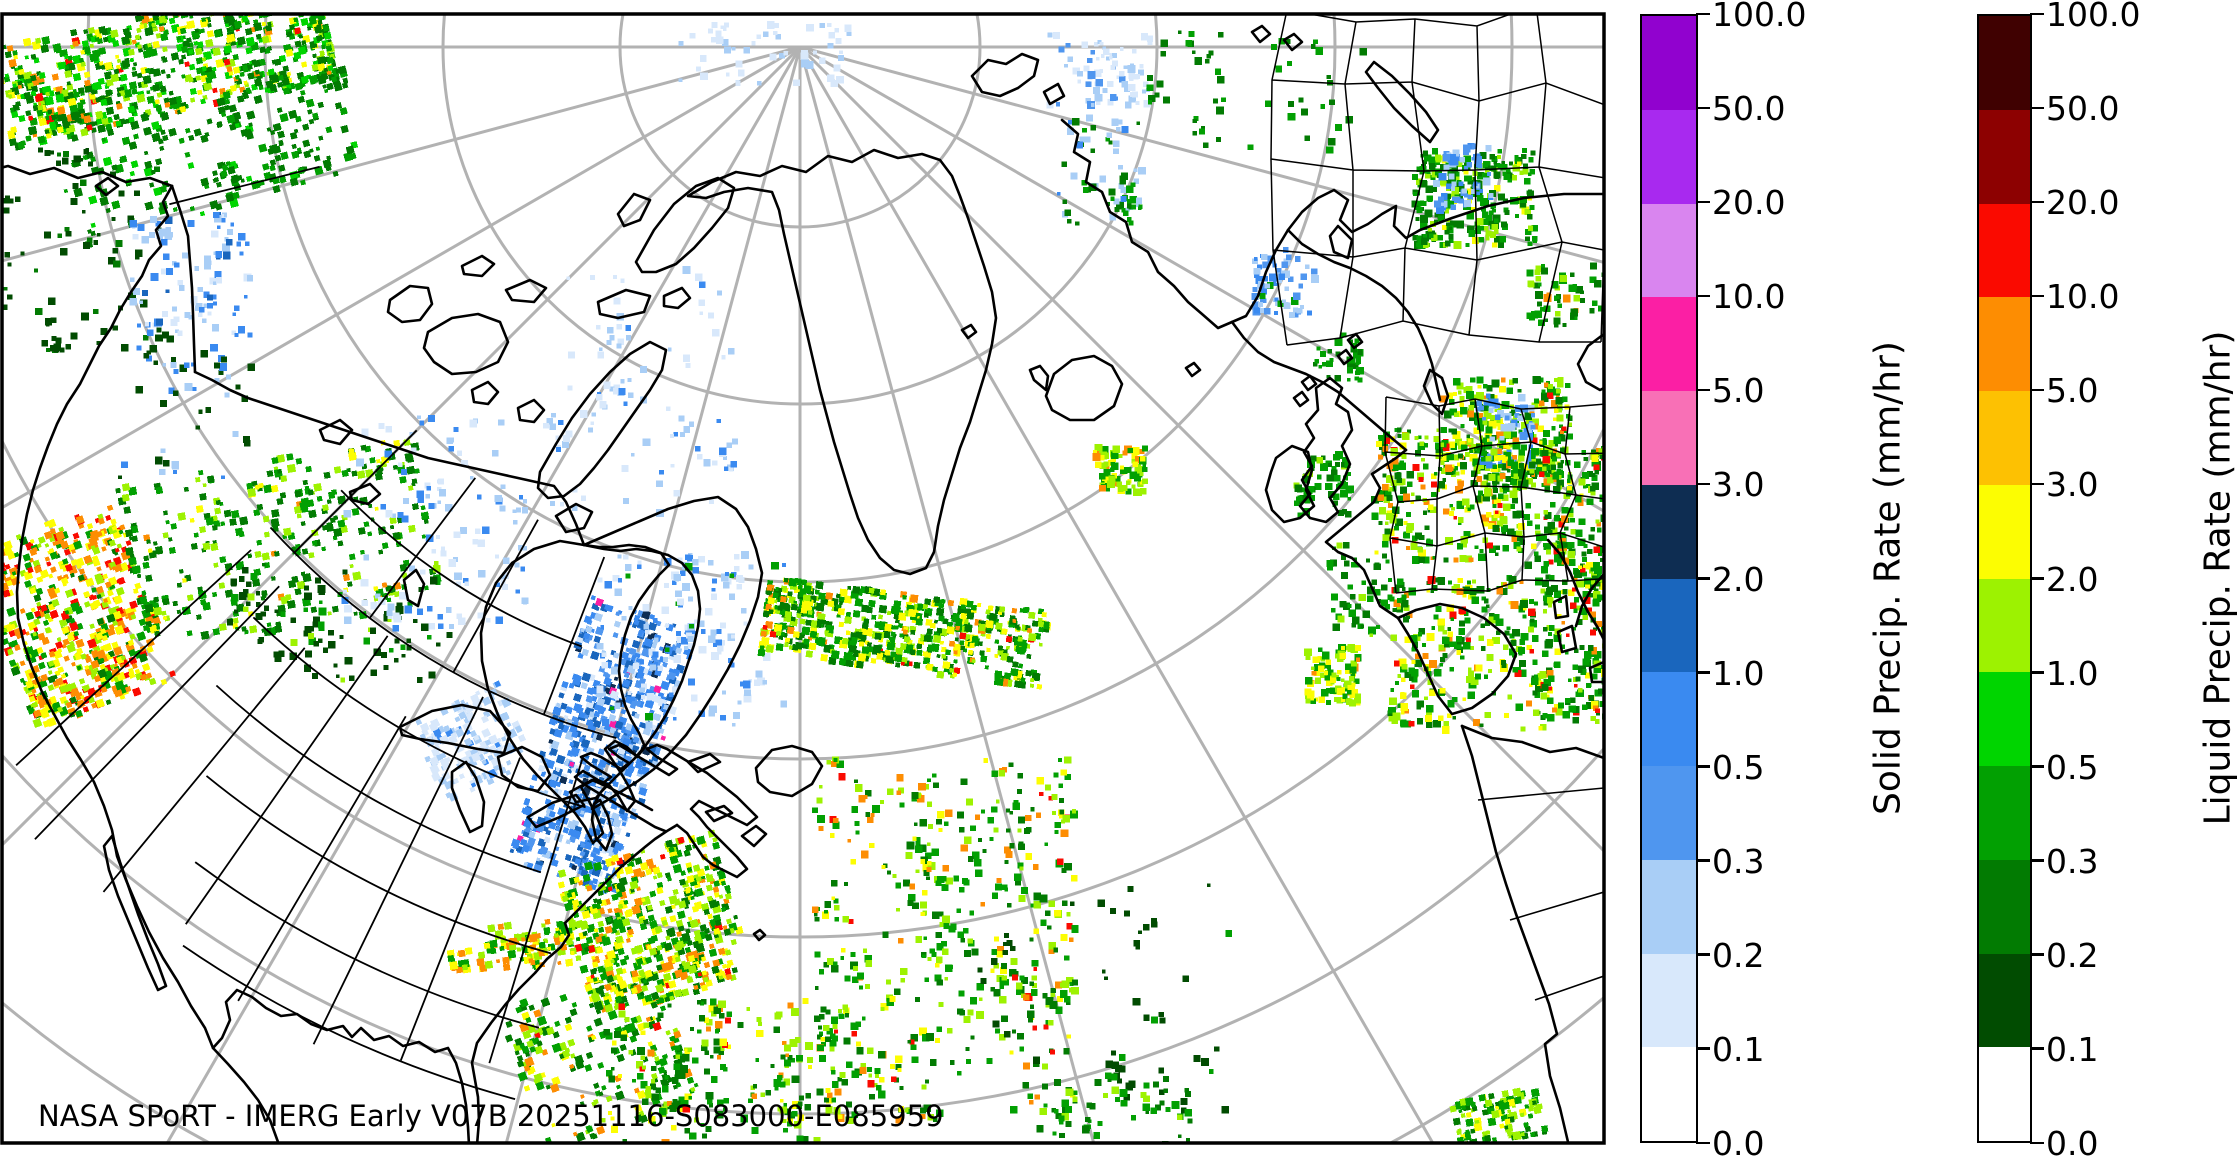  What do you see at coordinates (1338, 357) in the screenshot?
I see `precip-scotland-specks` at bounding box center [1338, 357].